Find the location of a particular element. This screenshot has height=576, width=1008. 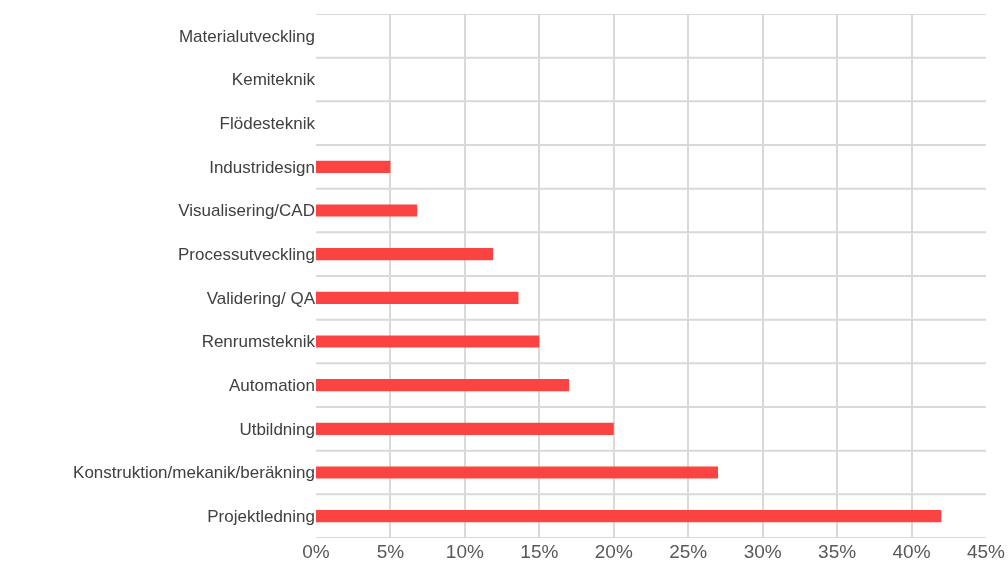

x-tick-label: 30% is located at coordinates (762, 551).